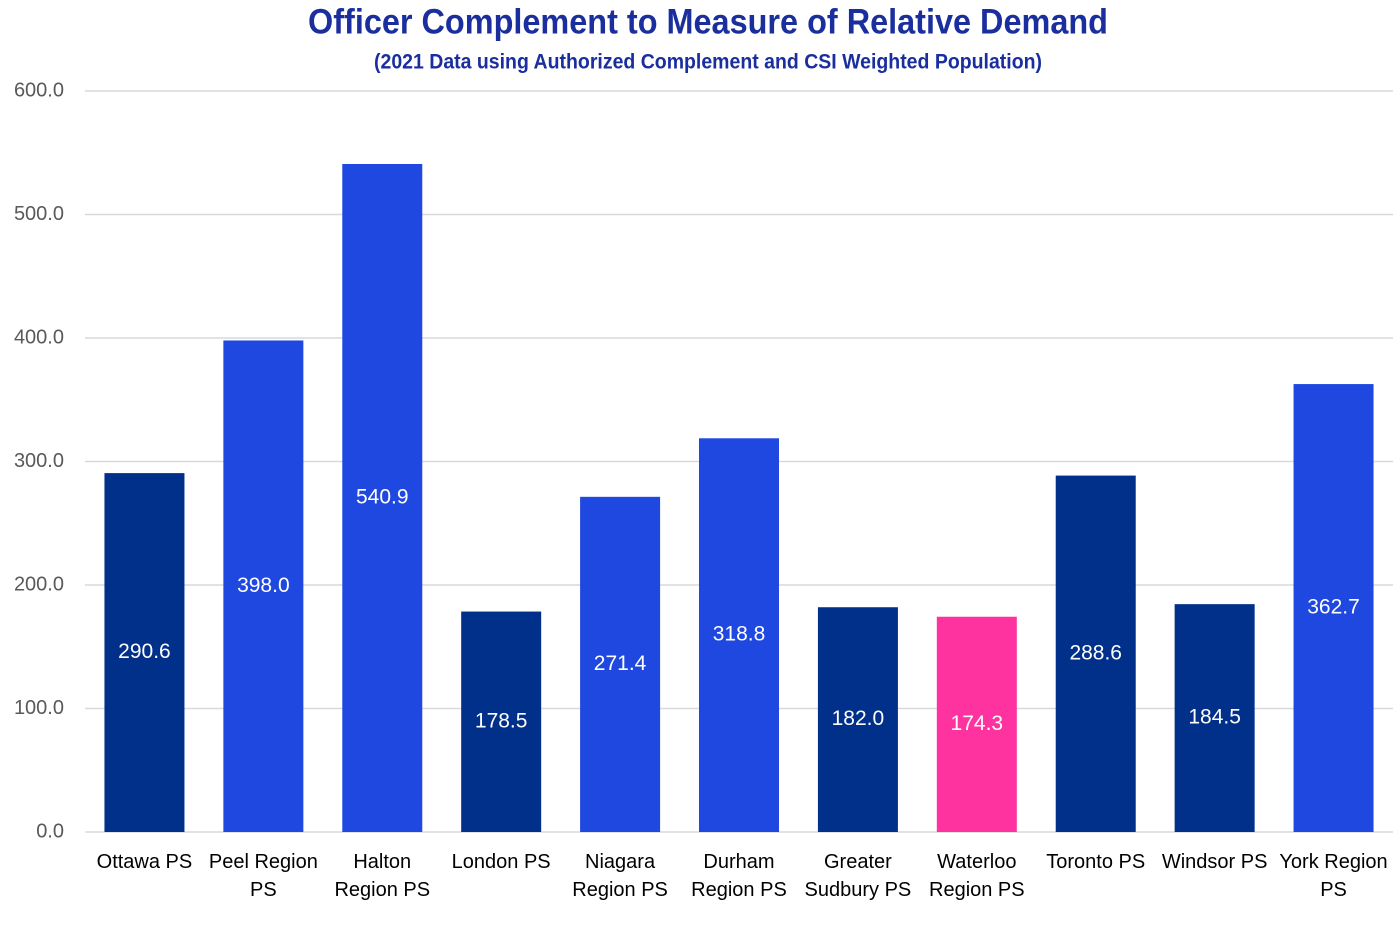 This screenshot has width=1393, height=926. I want to click on x-tick-label: Waterloo Region PS, so click(977, 876).